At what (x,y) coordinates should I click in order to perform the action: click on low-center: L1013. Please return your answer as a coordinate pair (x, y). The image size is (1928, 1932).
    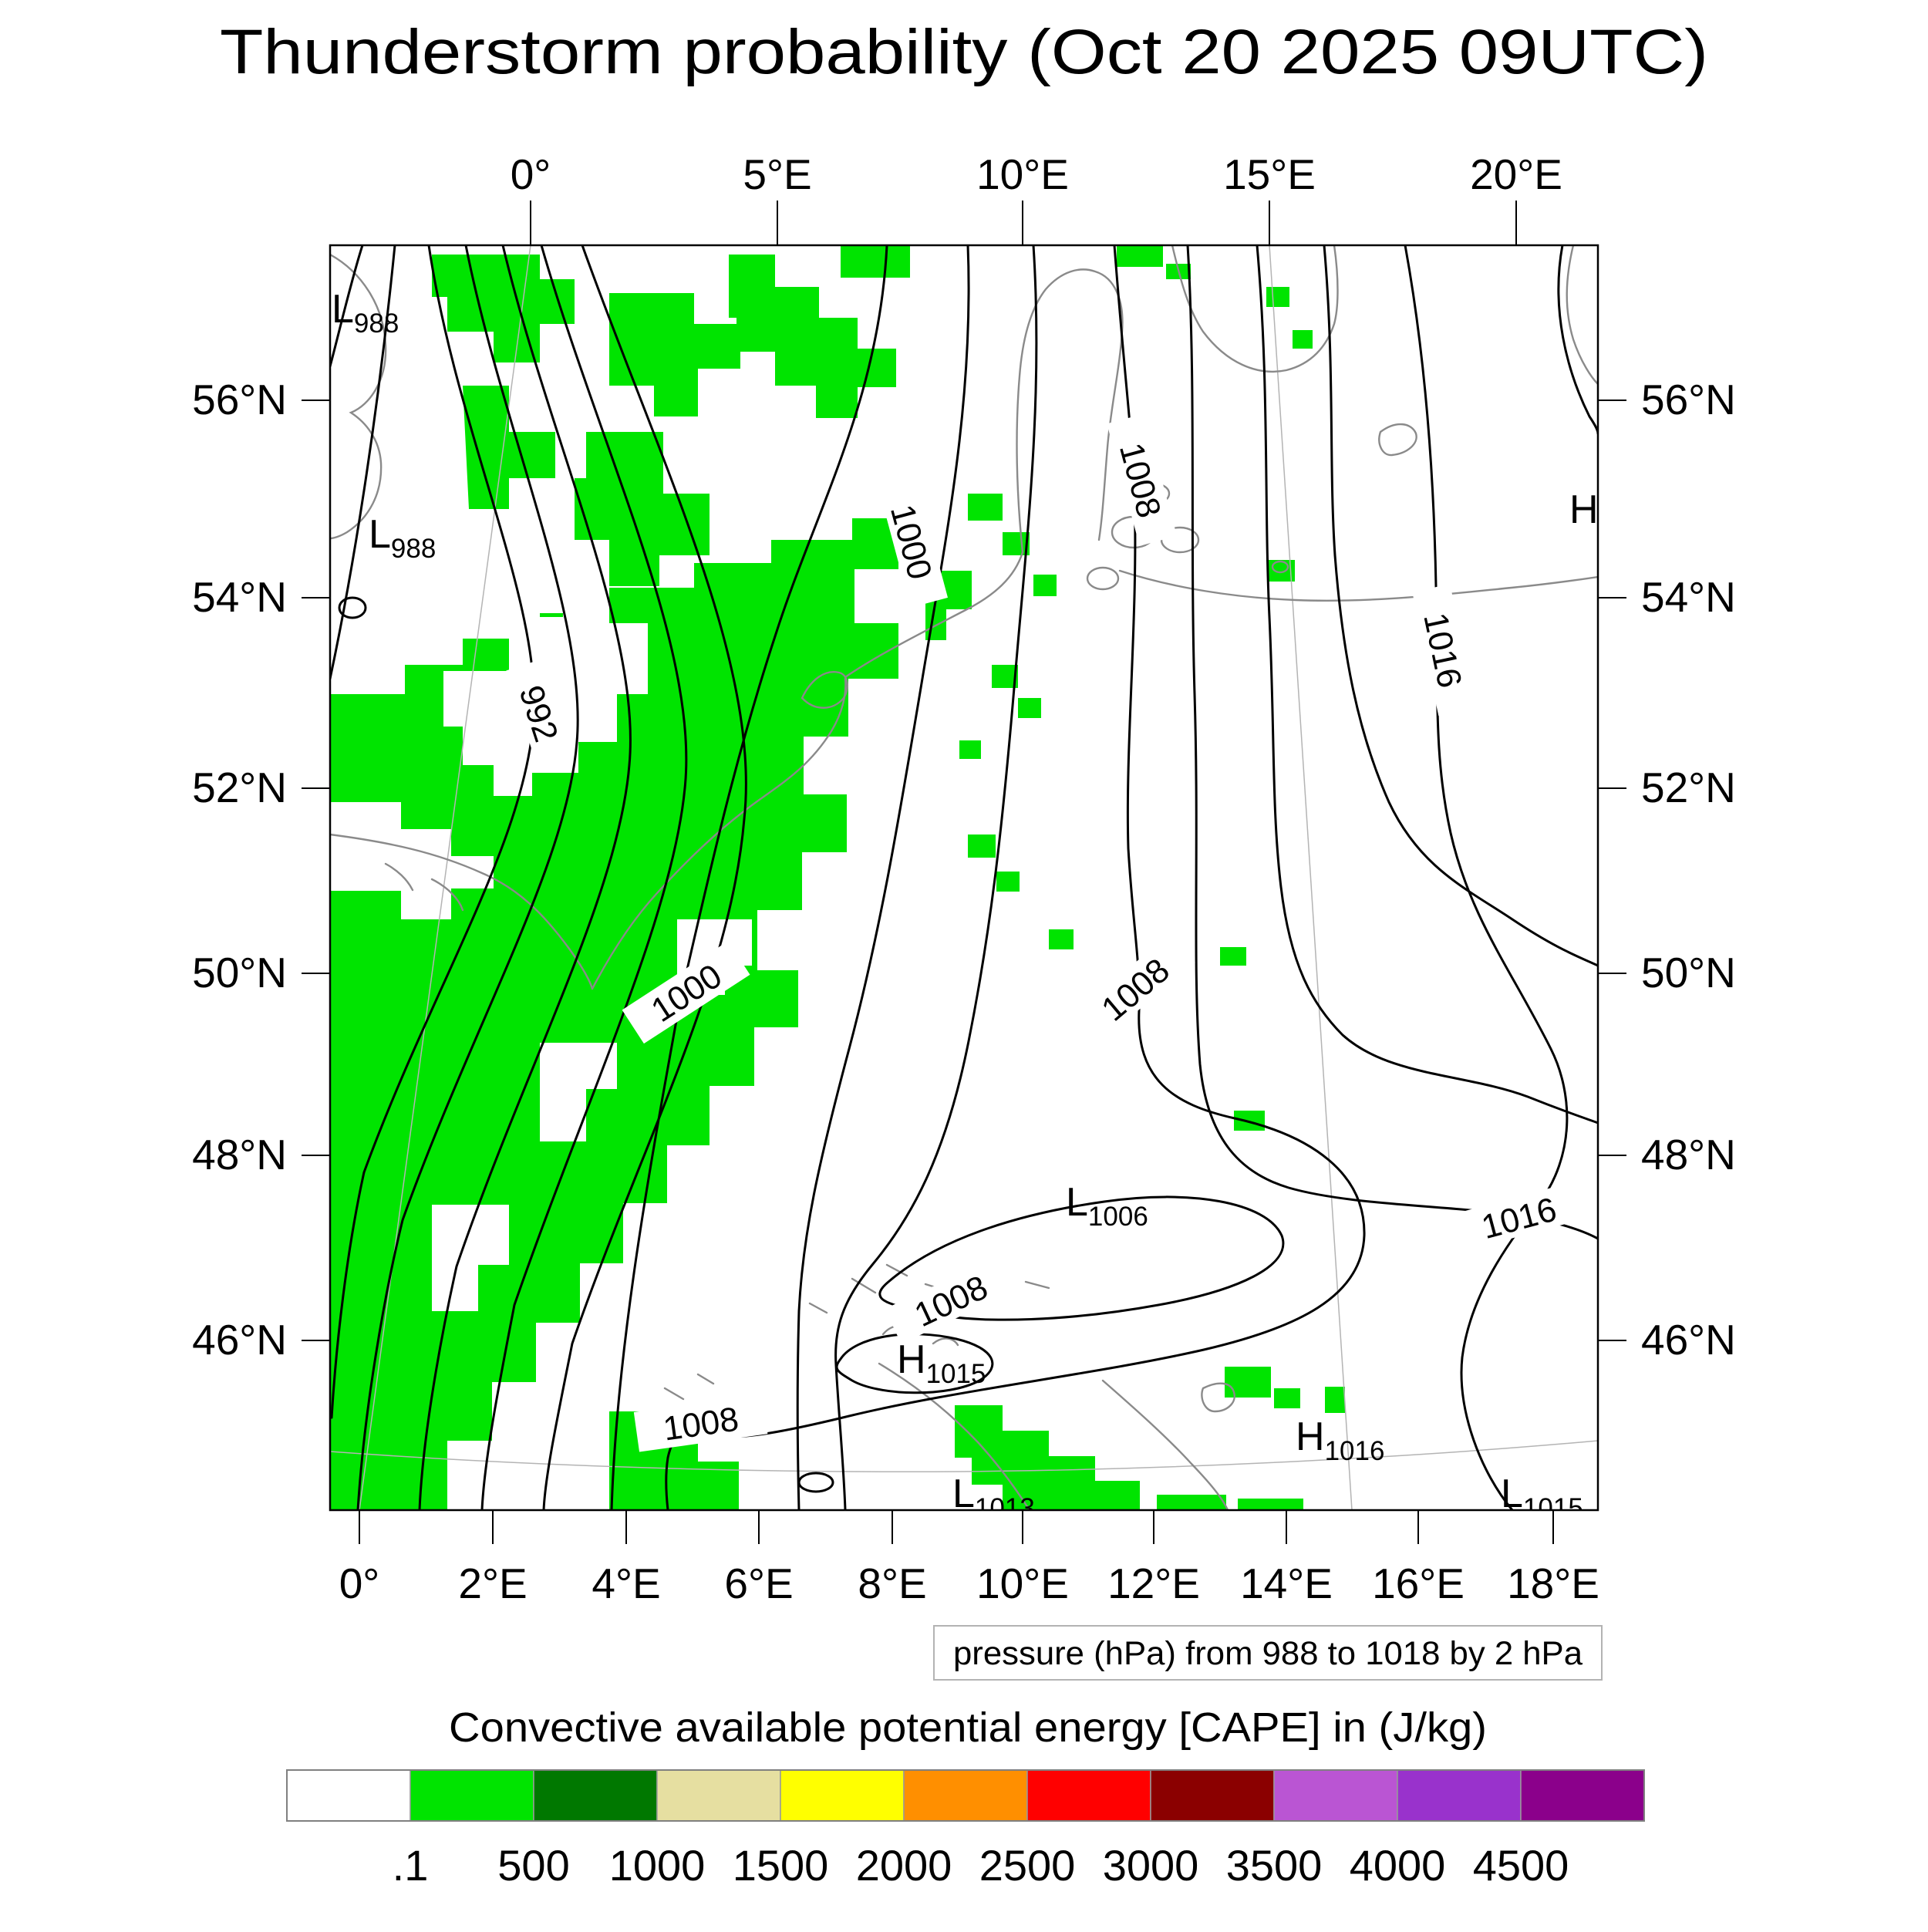
    Looking at the image, I should click on (993, 1497).